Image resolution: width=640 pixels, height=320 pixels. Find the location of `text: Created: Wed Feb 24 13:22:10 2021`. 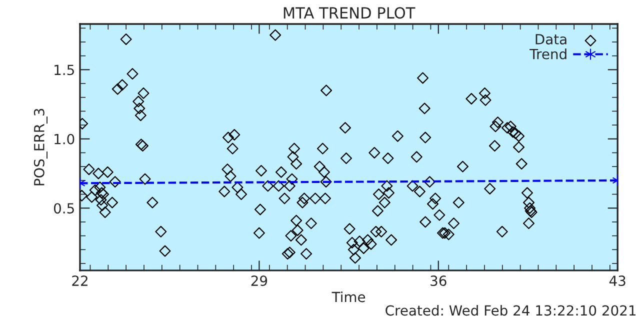

text: Created: Wed Feb 24 13:22:10 2021 is located at coordinates (511, 310).